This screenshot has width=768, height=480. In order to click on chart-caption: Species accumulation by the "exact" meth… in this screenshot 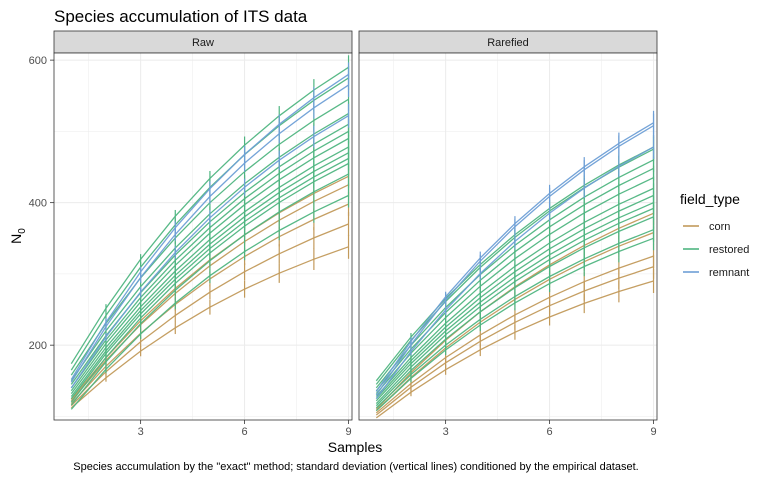, I will do `click(355, 467)`.